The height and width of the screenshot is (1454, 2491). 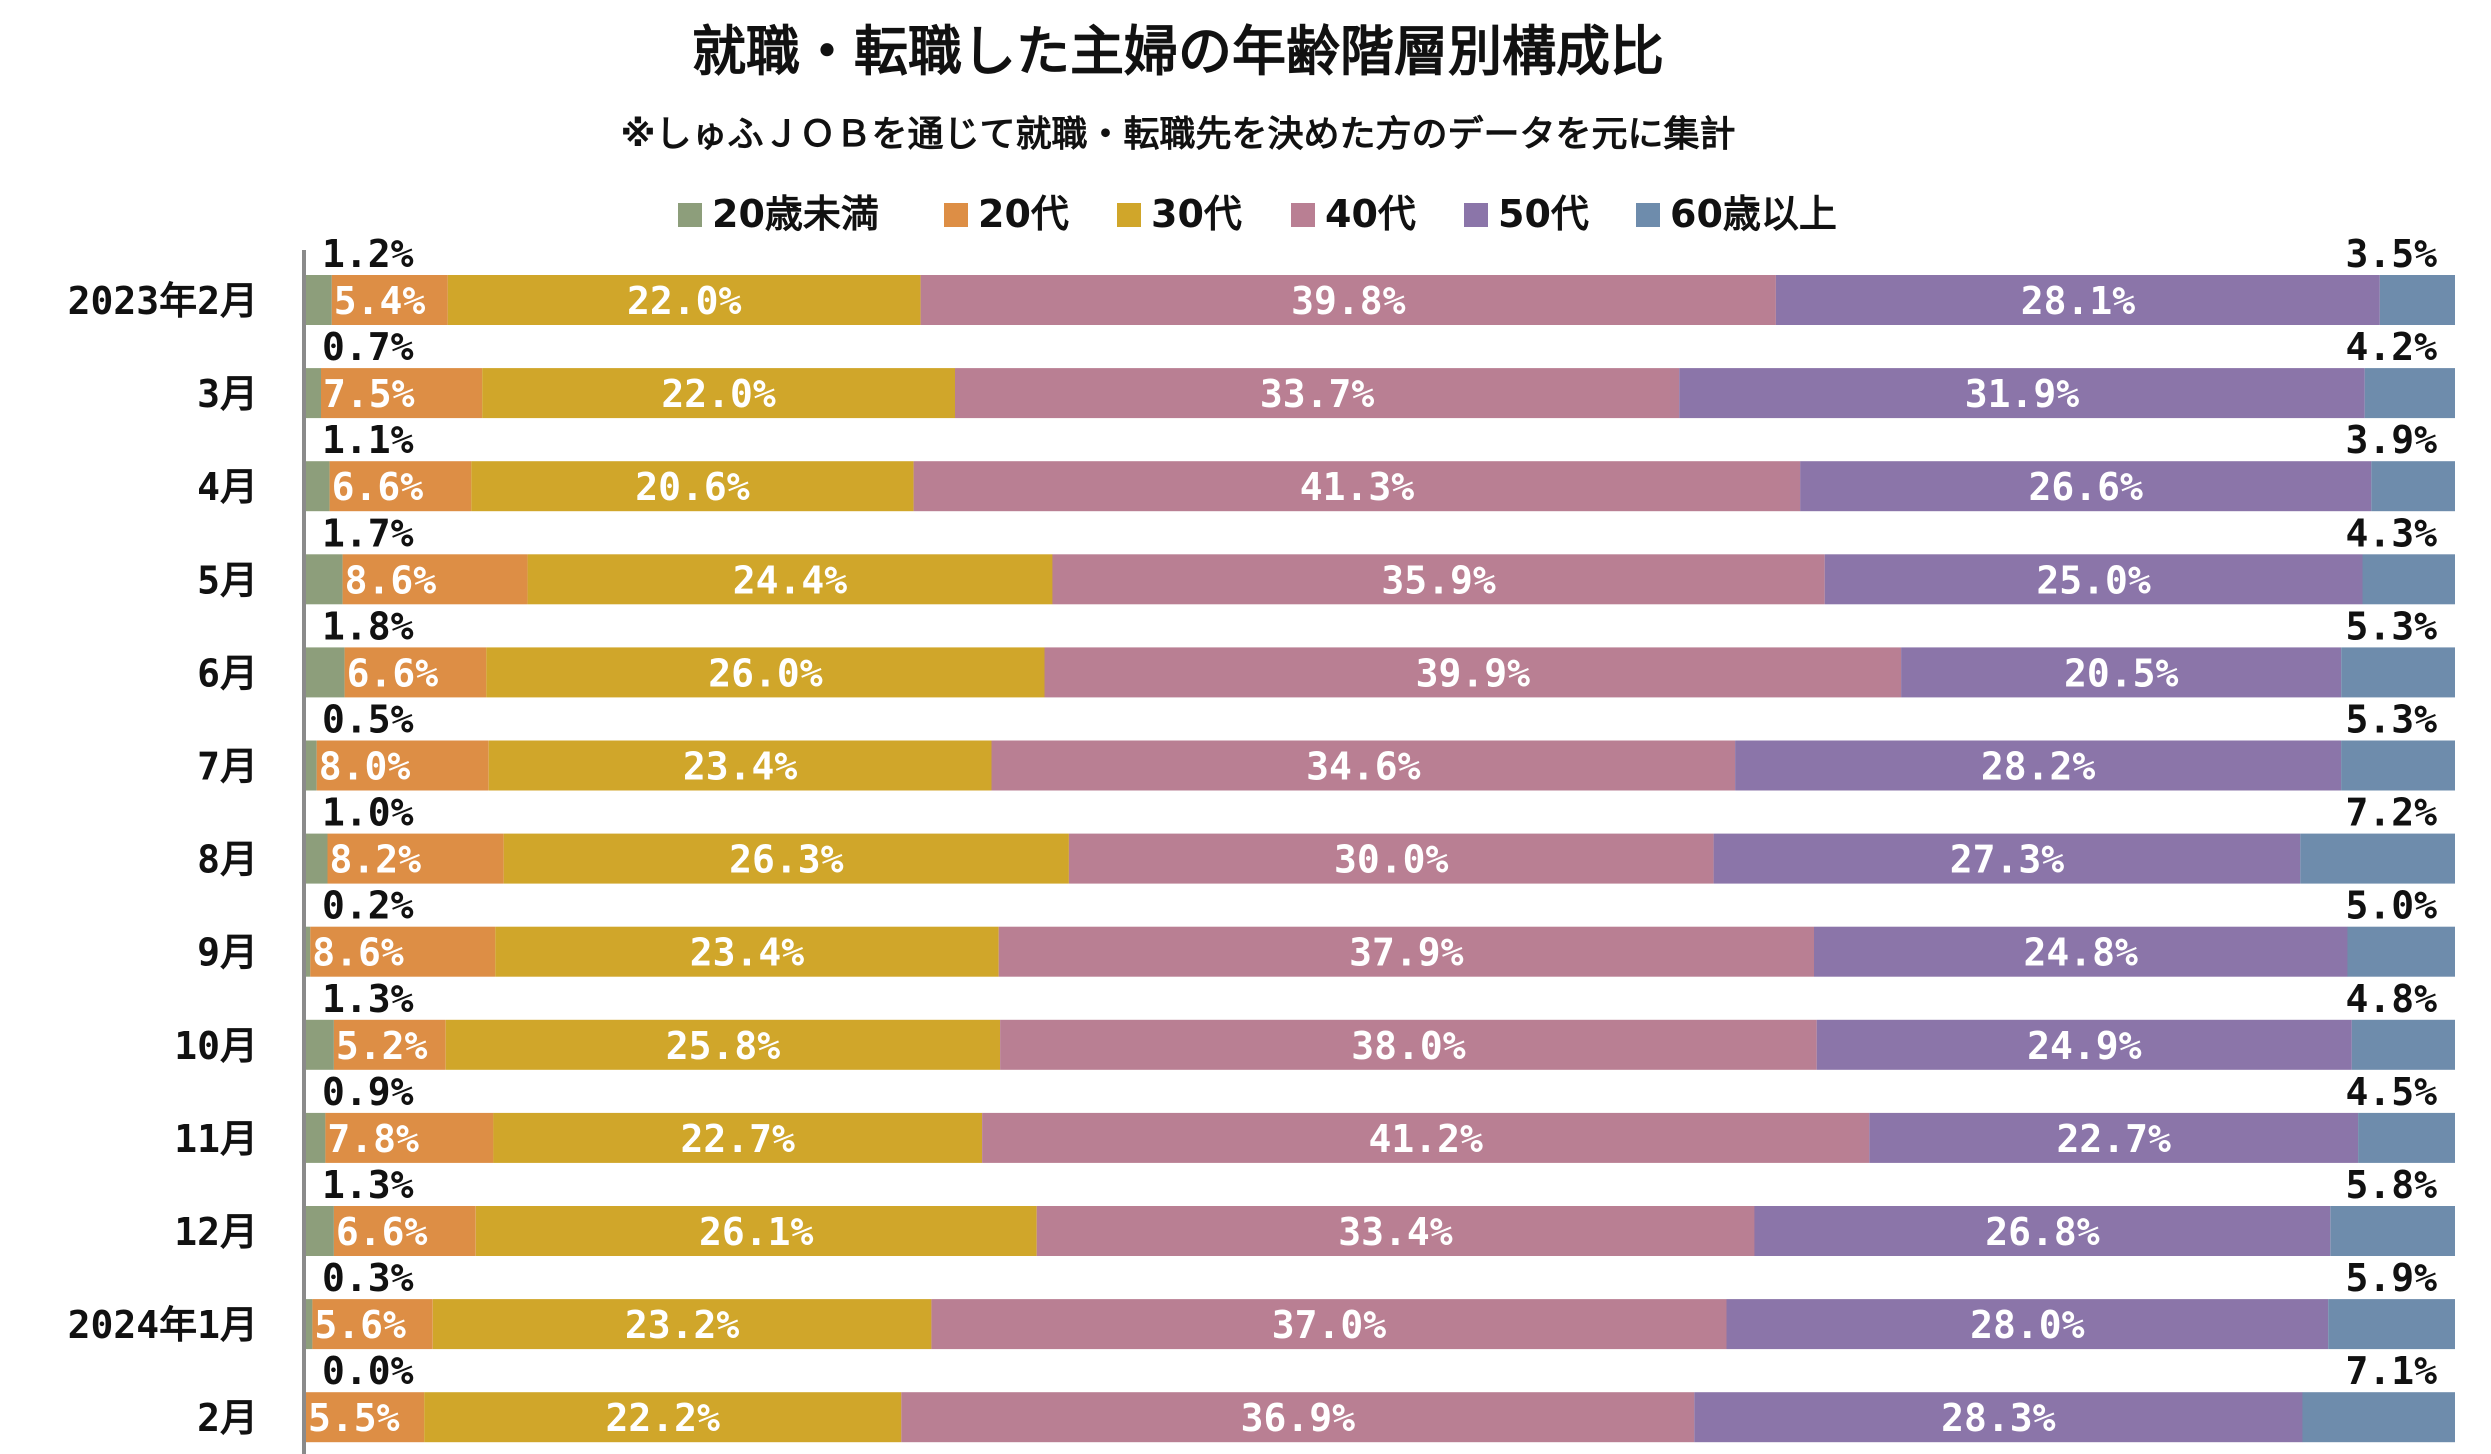 What do you see at coordinates (368, 1092) in the screenshot?
I see `data-label-r9-s0: 0.9%` at bounding box center [368, 1092].